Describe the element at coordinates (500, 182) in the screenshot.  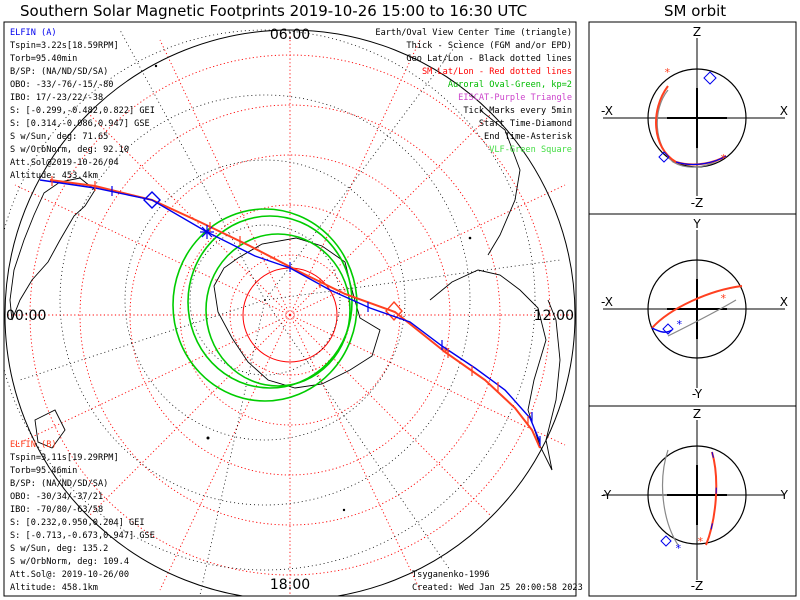
I see `africa-coast` at that location.